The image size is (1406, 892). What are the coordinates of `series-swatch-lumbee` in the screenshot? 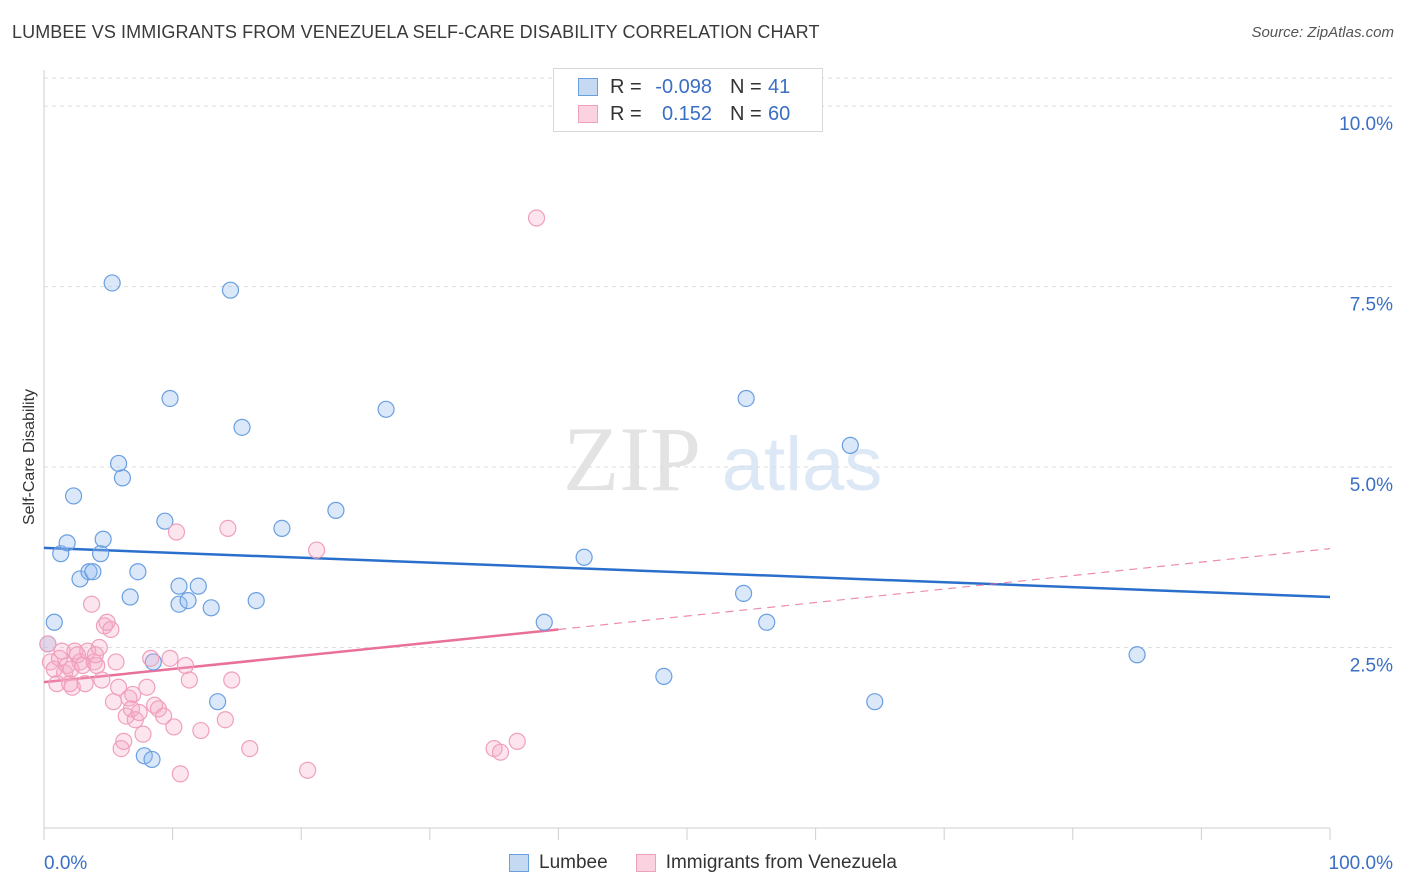 It's located at (519, 863).